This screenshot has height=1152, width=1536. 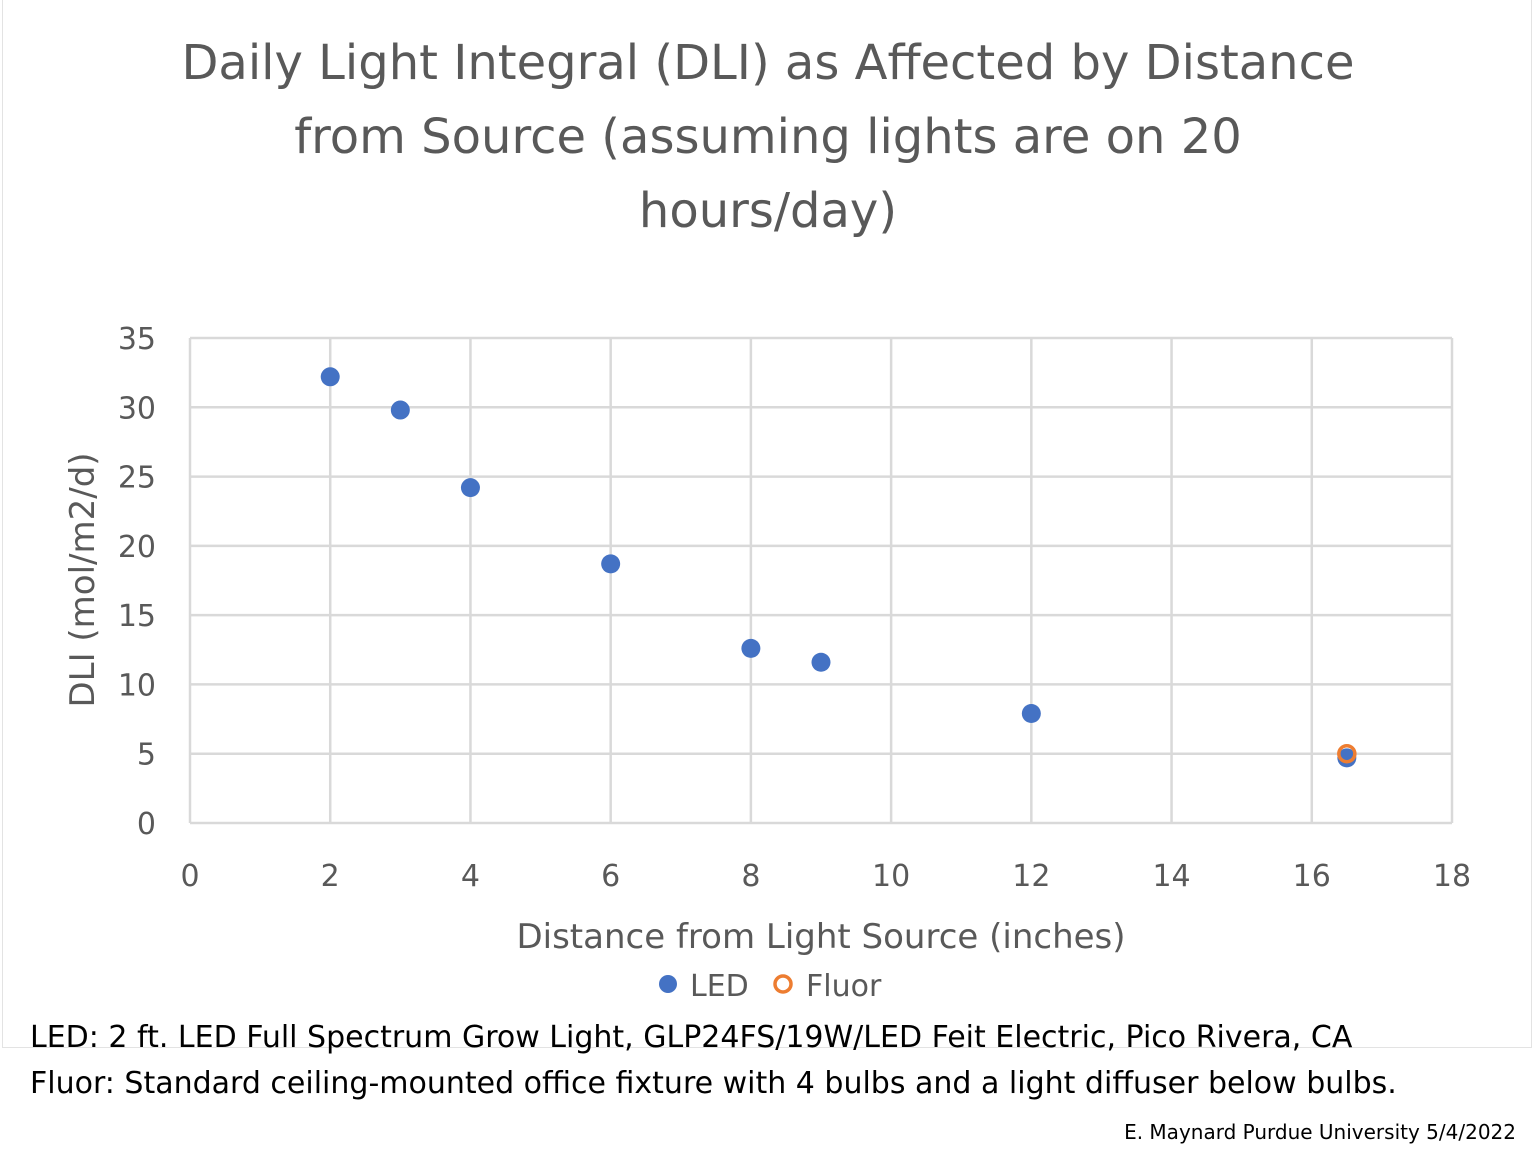 What do you see at coordinates (719, 986) in the screenshot?
I see `legend-led-label: LED` at bounding box center [719, 986].